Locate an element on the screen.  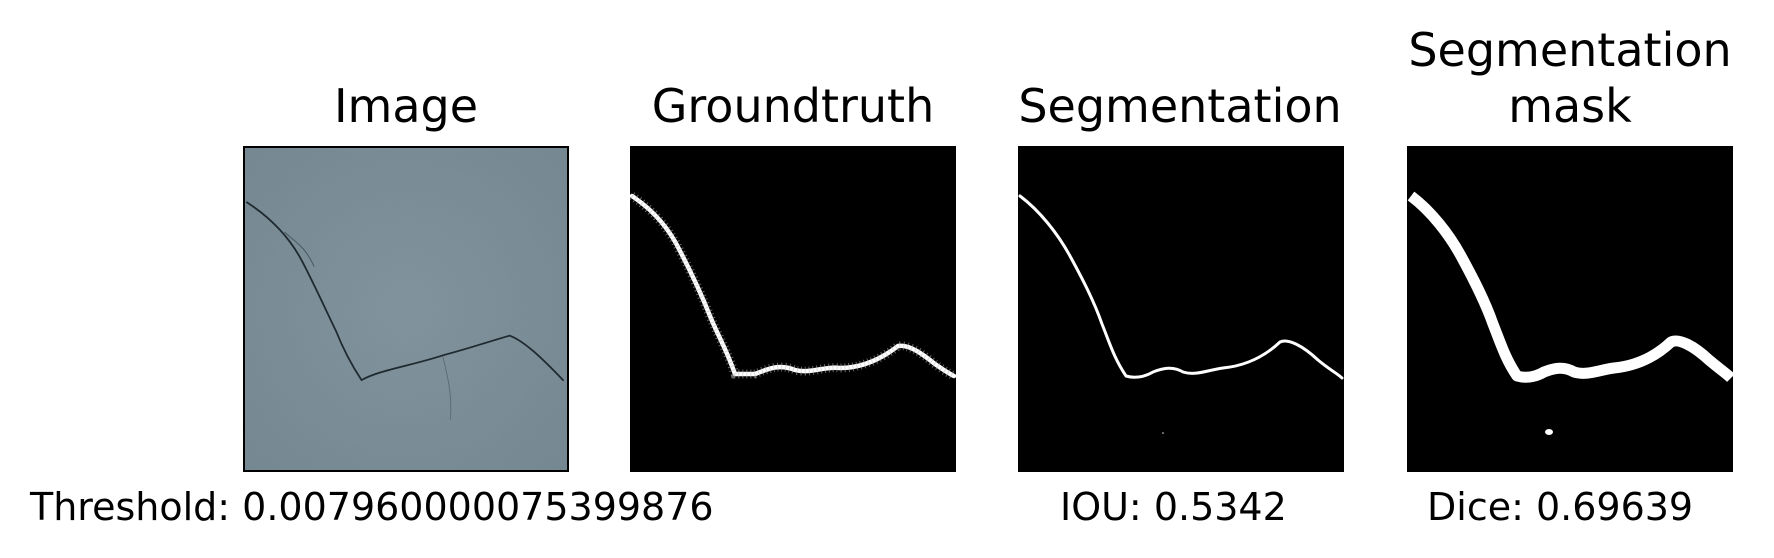
input-image is located at coordinates (406, 309).